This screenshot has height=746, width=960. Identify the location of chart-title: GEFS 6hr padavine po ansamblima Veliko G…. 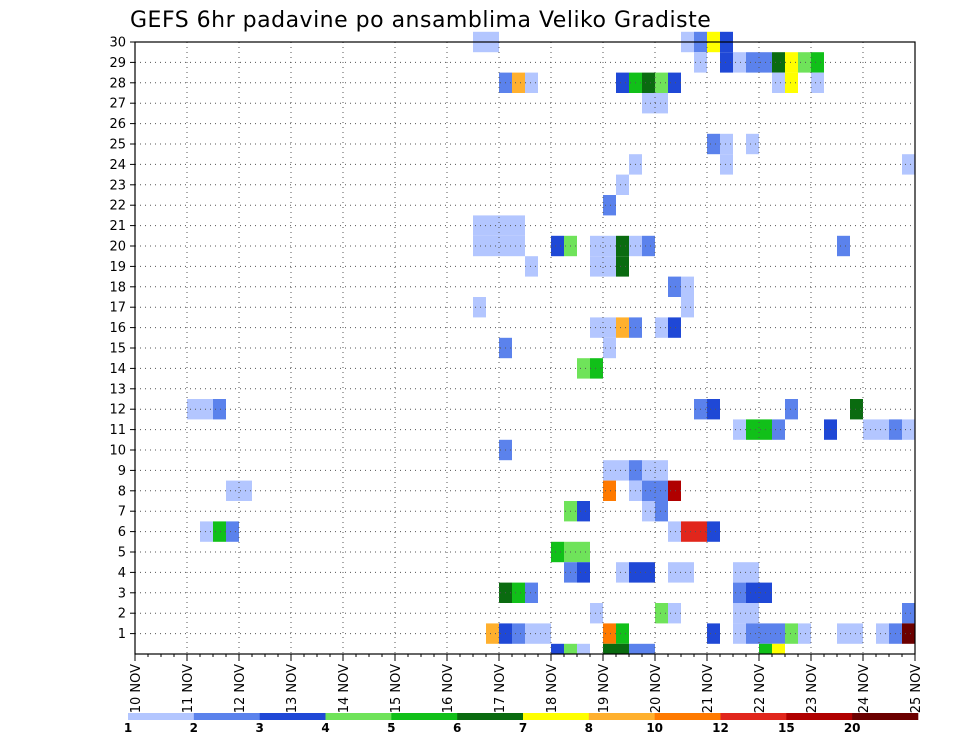
(420, 20).